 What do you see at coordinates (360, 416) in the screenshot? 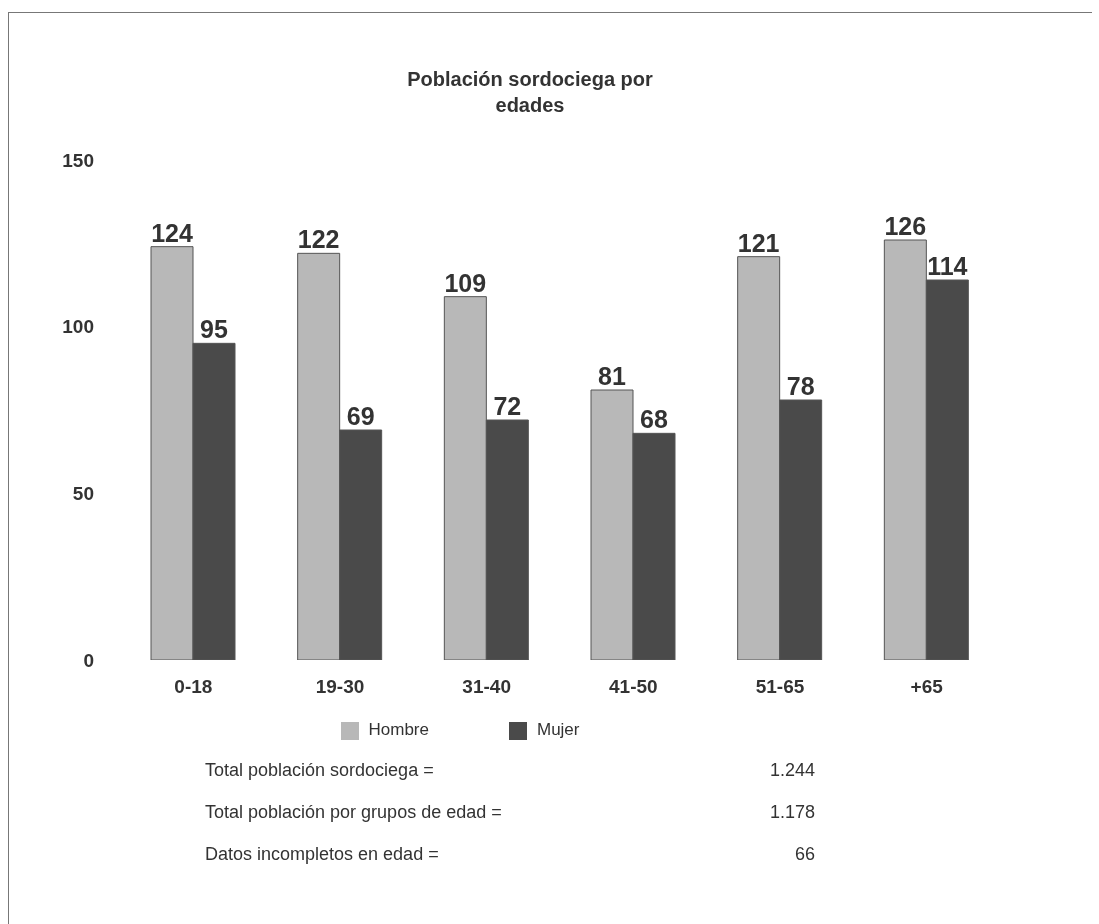
I see `data-label: 69` at bounding box center [360, 416].